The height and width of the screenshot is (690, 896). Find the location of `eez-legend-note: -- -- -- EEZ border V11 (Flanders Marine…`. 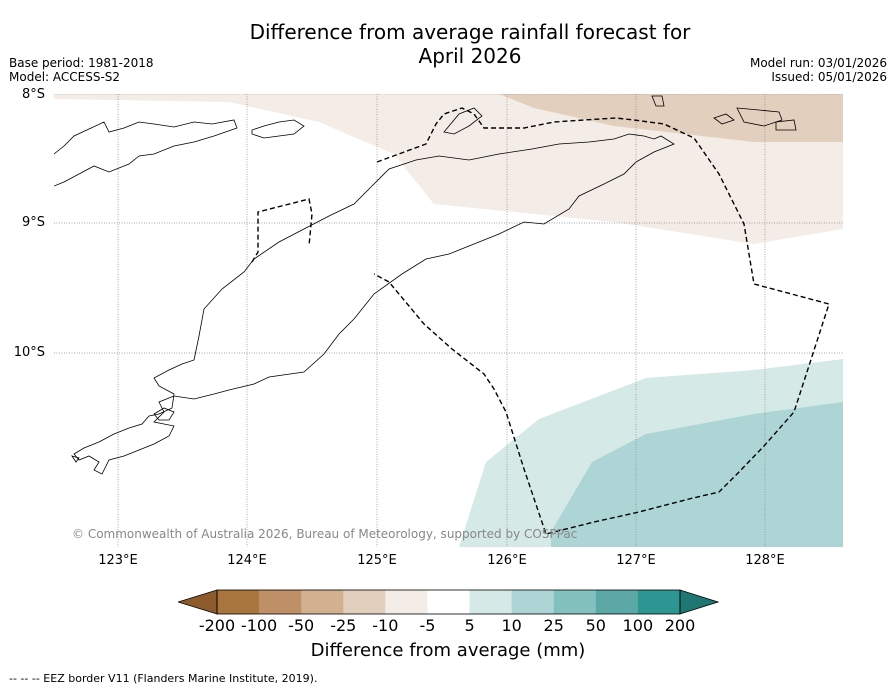

eez-legend-note: -- -- -- EEZ border V11 (Flanders Marine… is located at coordinates (163, 678).